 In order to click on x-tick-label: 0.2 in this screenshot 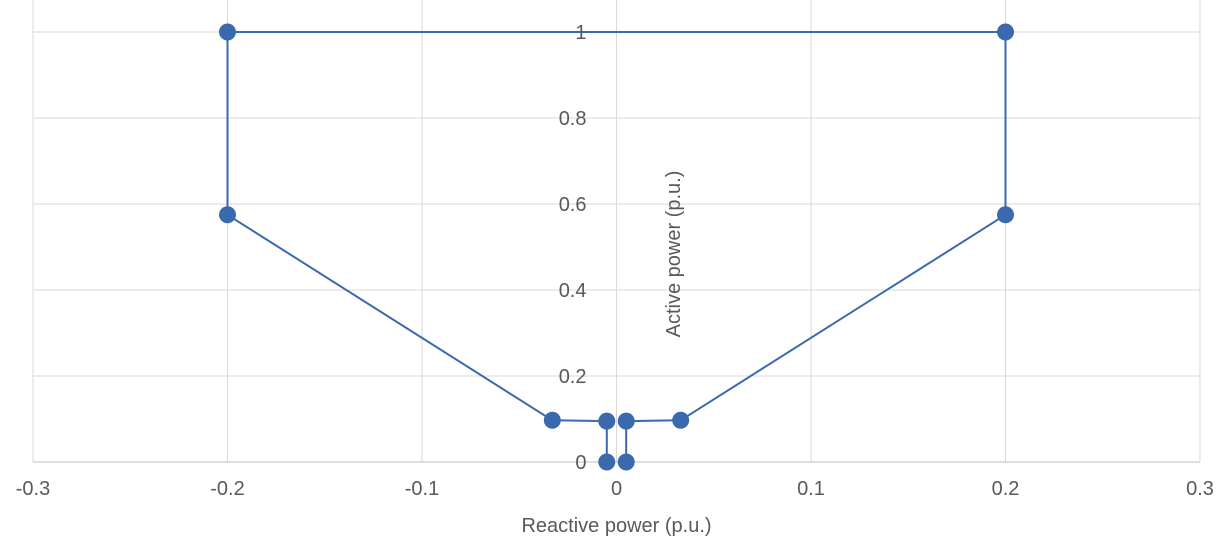, I will do `click(1006, 489)`.